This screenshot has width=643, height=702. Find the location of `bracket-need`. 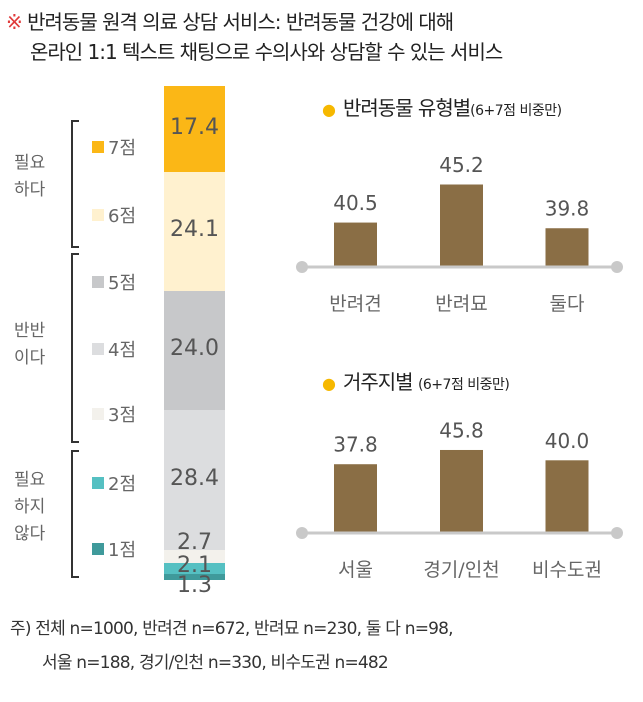

bracket-need is located at coordinates (75, 184).